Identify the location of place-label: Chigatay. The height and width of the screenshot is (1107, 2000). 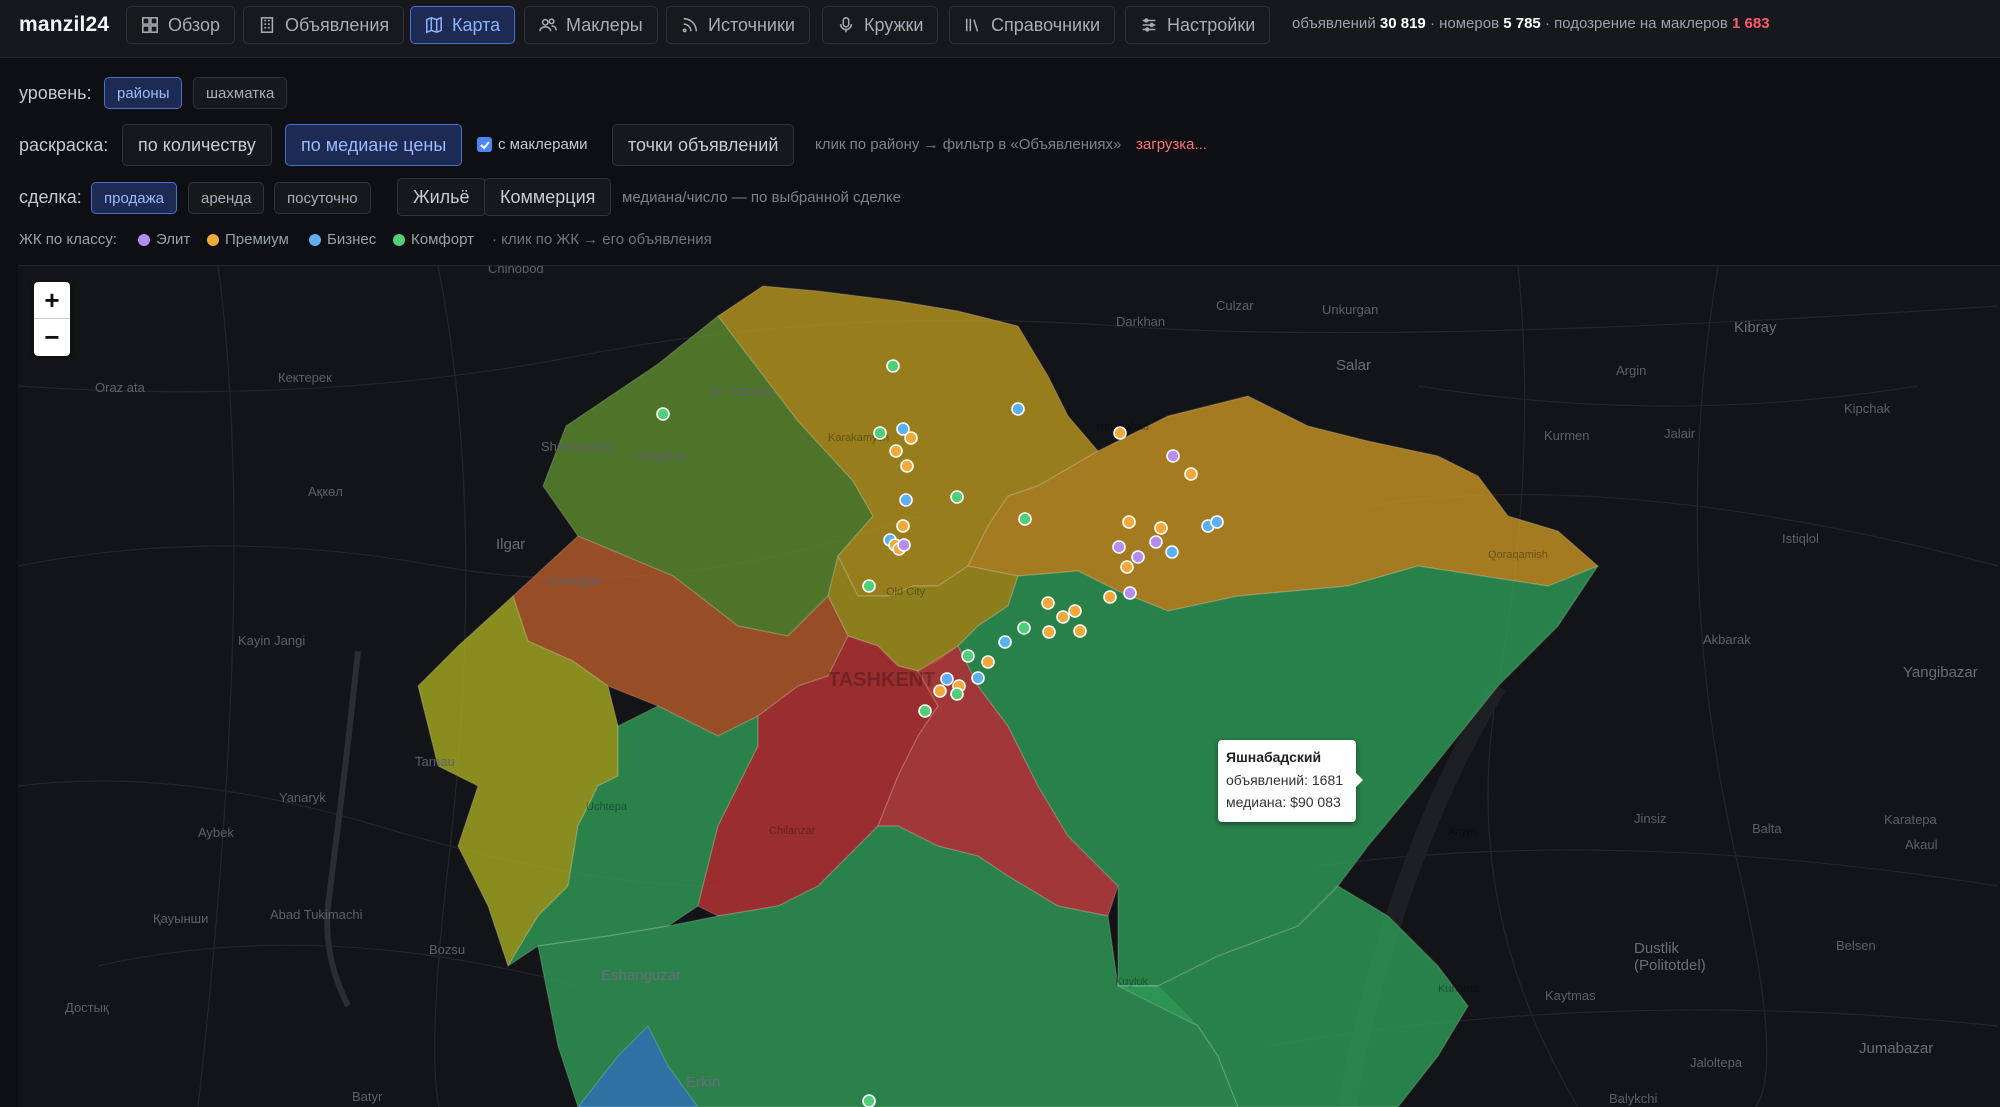
(661, 455).